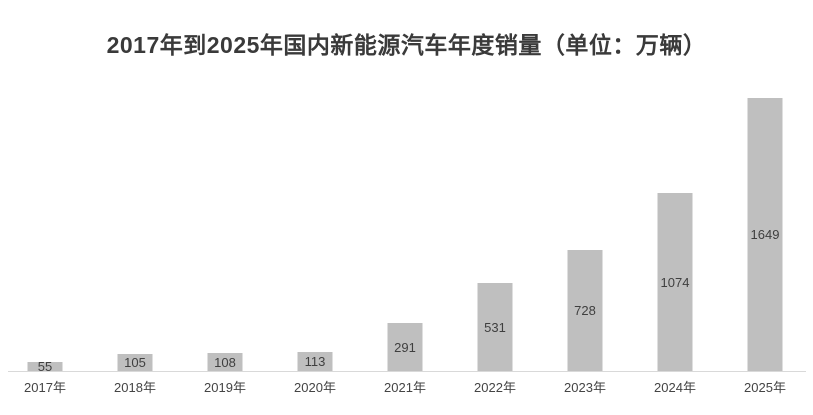 This screenshot has width=813, height=415. I want to click on bar-slot: 1649, so click(765, 185).